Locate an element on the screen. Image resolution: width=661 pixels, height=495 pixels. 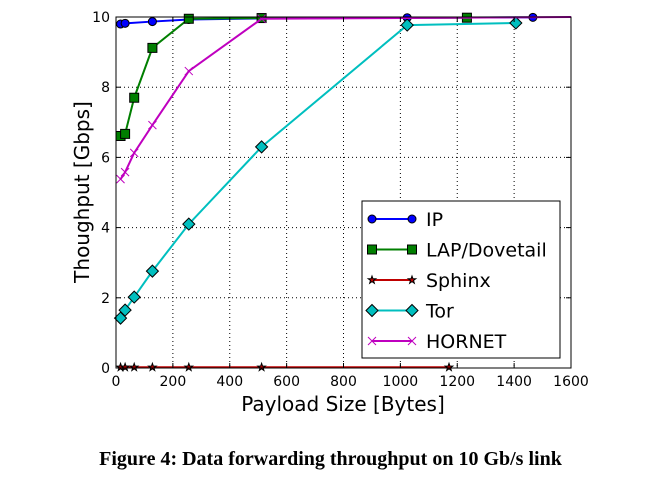
legend-label: Tor is located at coordinates (439, 312).